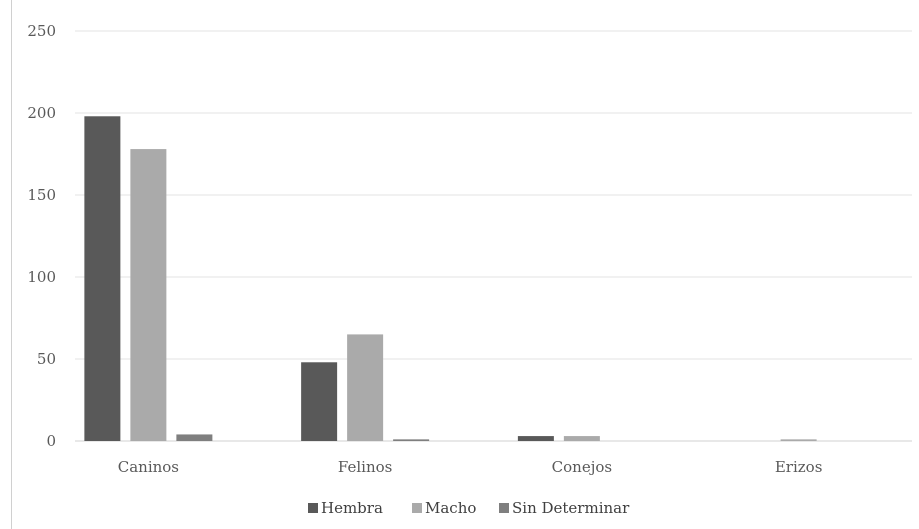  What do you see at coordinates (102, 278) in the screenshot?
I see `bar-hembra-caninos` at bounding box center [102, 278].